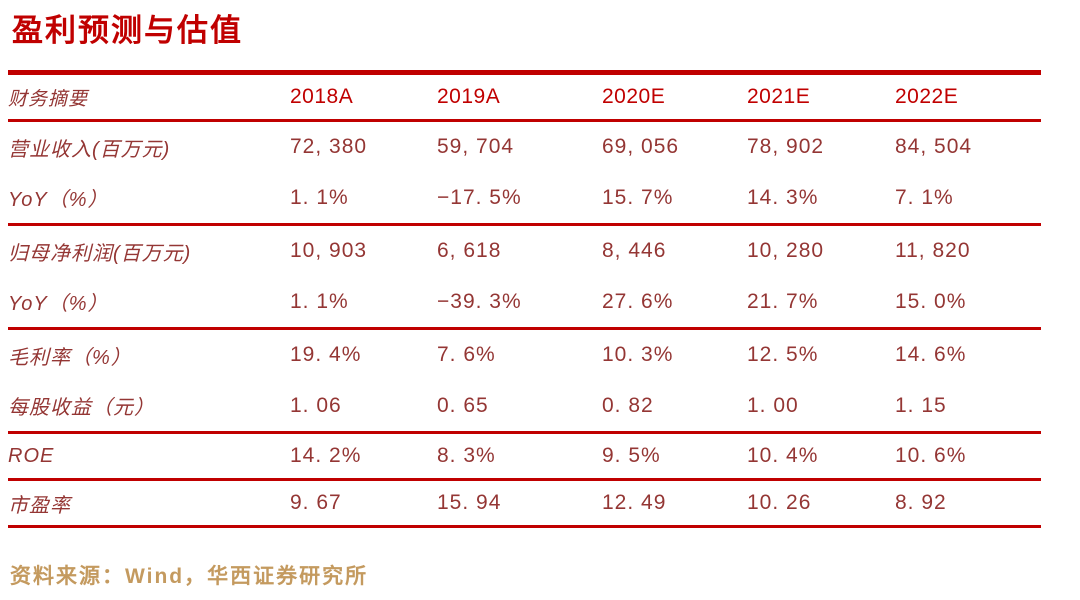 The height and width of the screenshot is (600, 1080). What do you see at coordinates (638, 197) in the screenshot?
I see `cell-value: 15. 7%` at bounding box center [638, 197].